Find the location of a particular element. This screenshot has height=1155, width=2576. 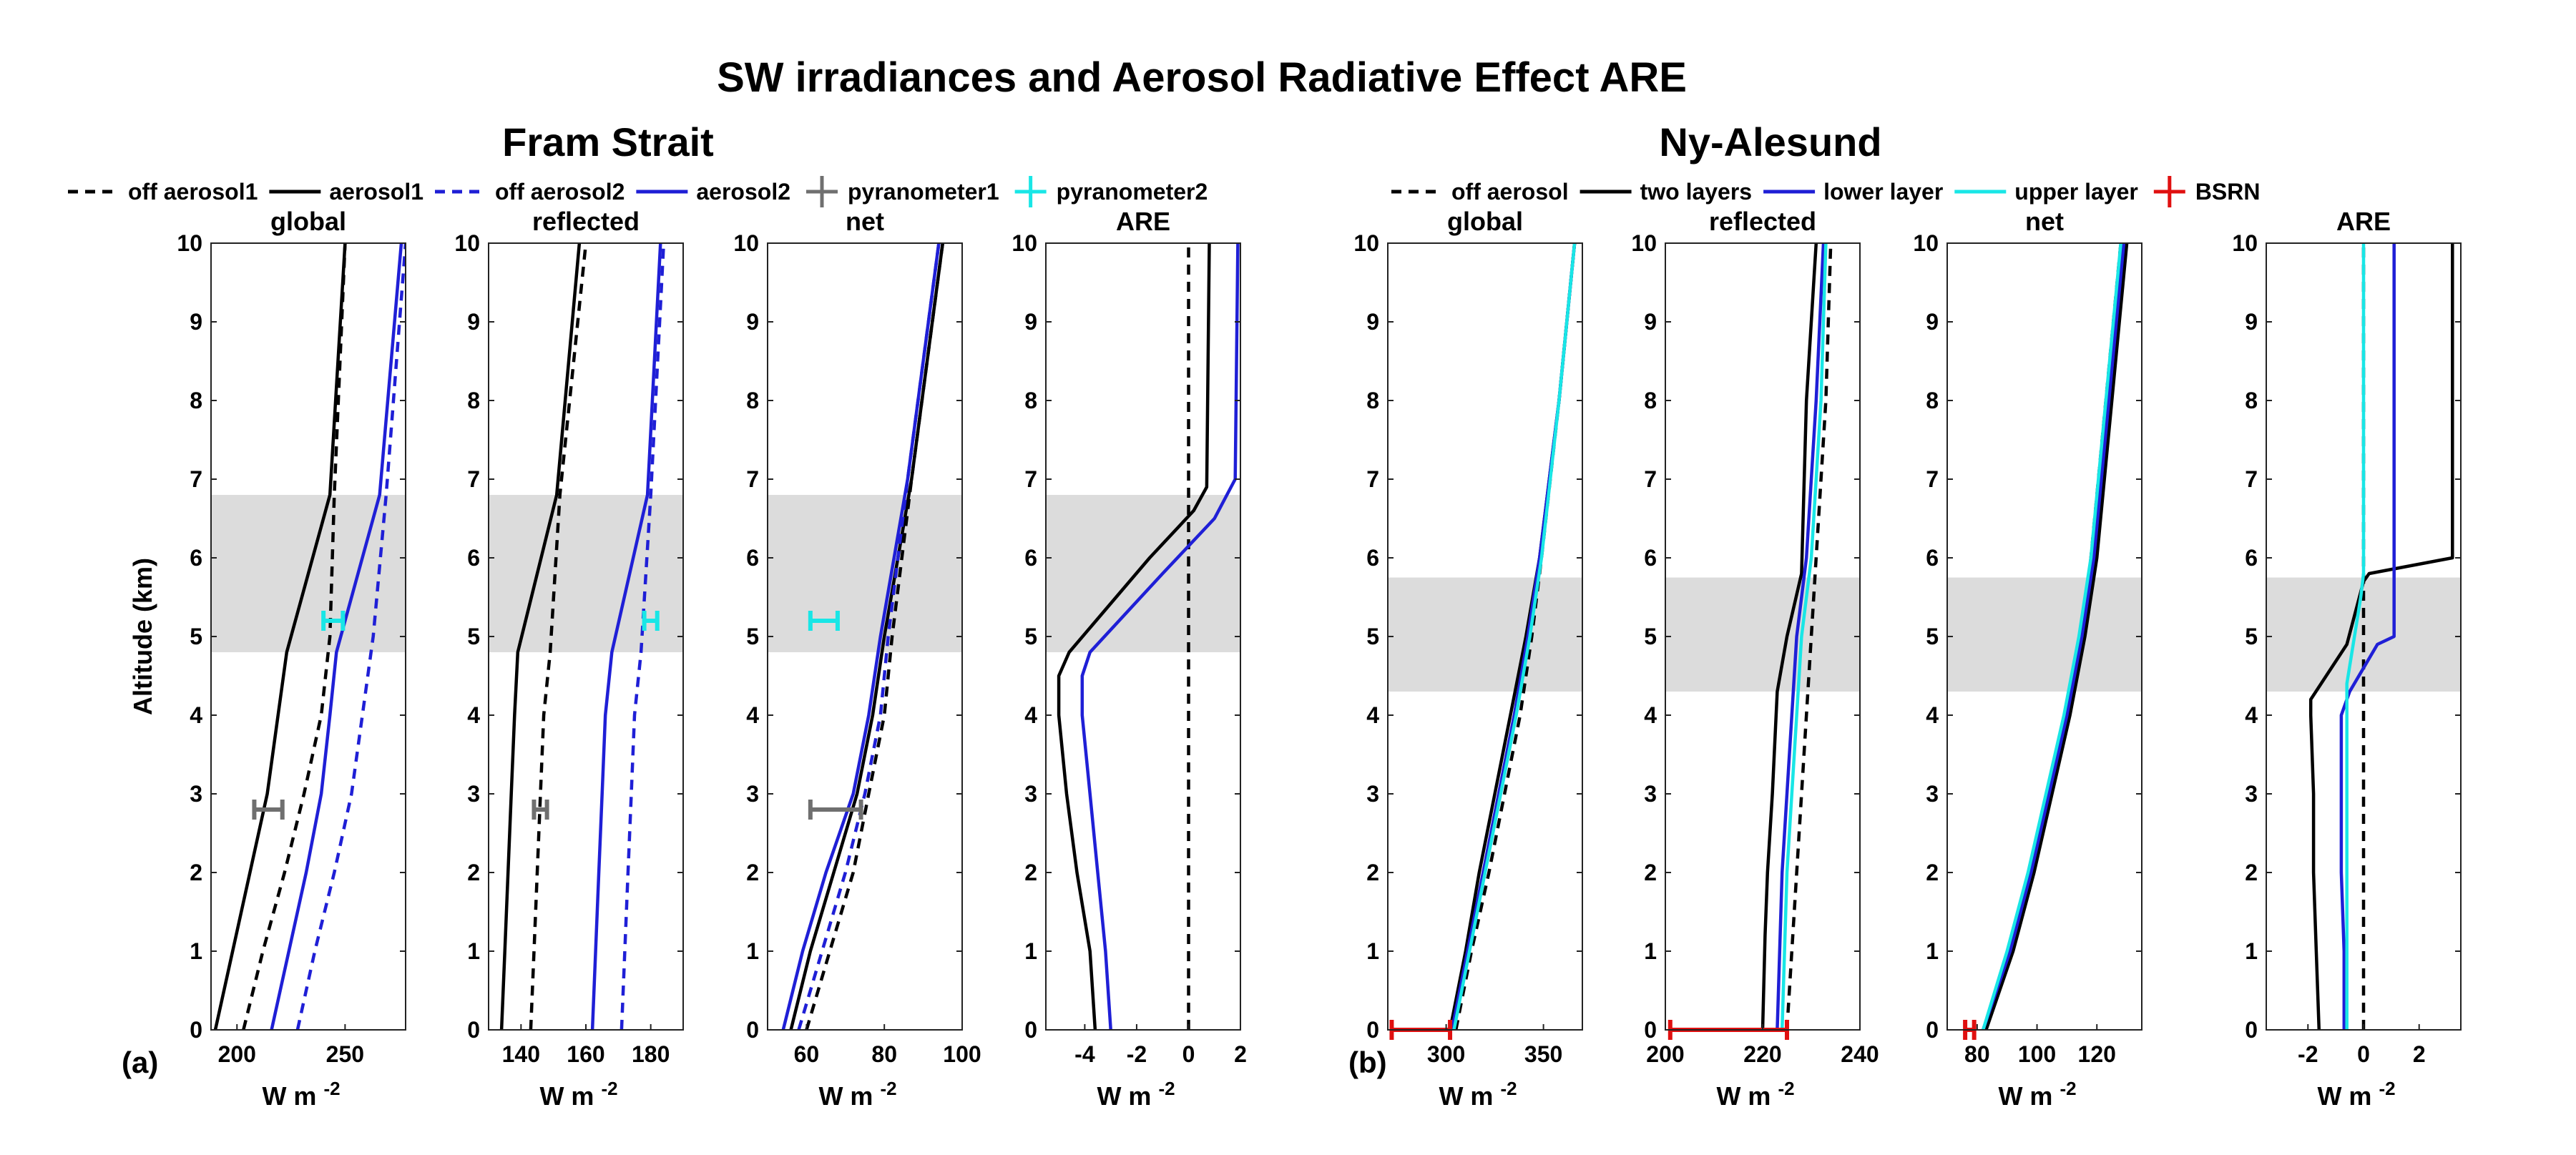

error-bar is located at coordinates (268, 810).